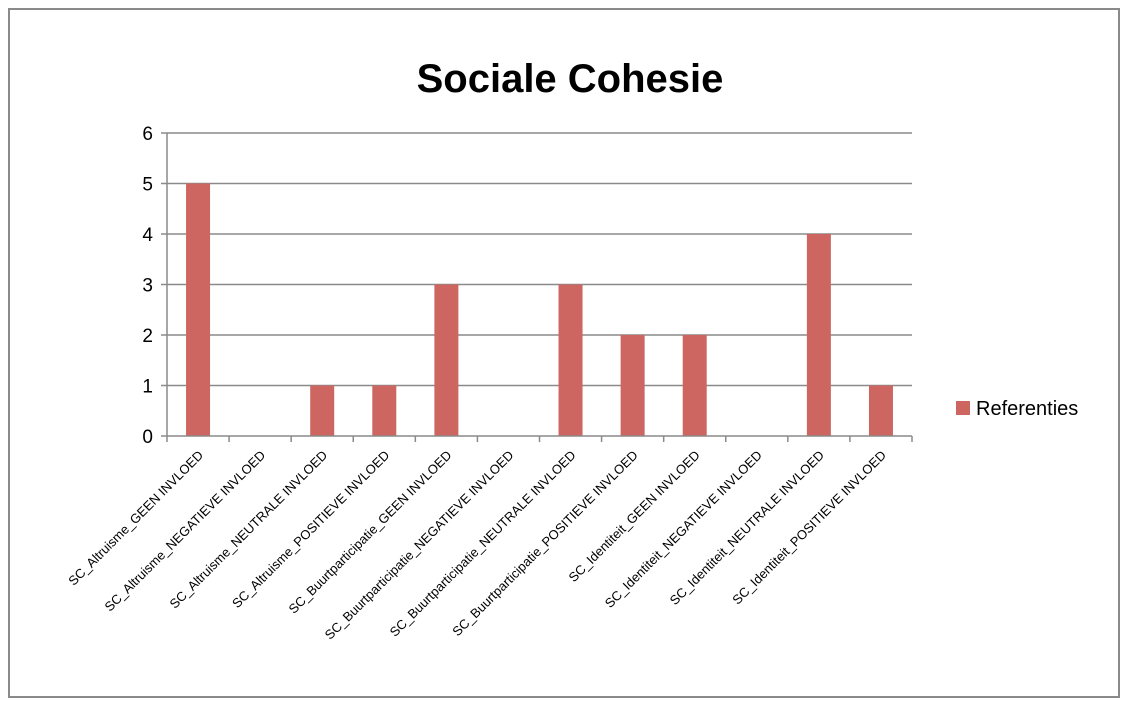 The height and width of the screenshot is (707, 1130). Describe the element at coordinates (634, 516) in the screenshot. I see `x-category-label: SC_Identiteit_GEEN INVLOED` at that location.